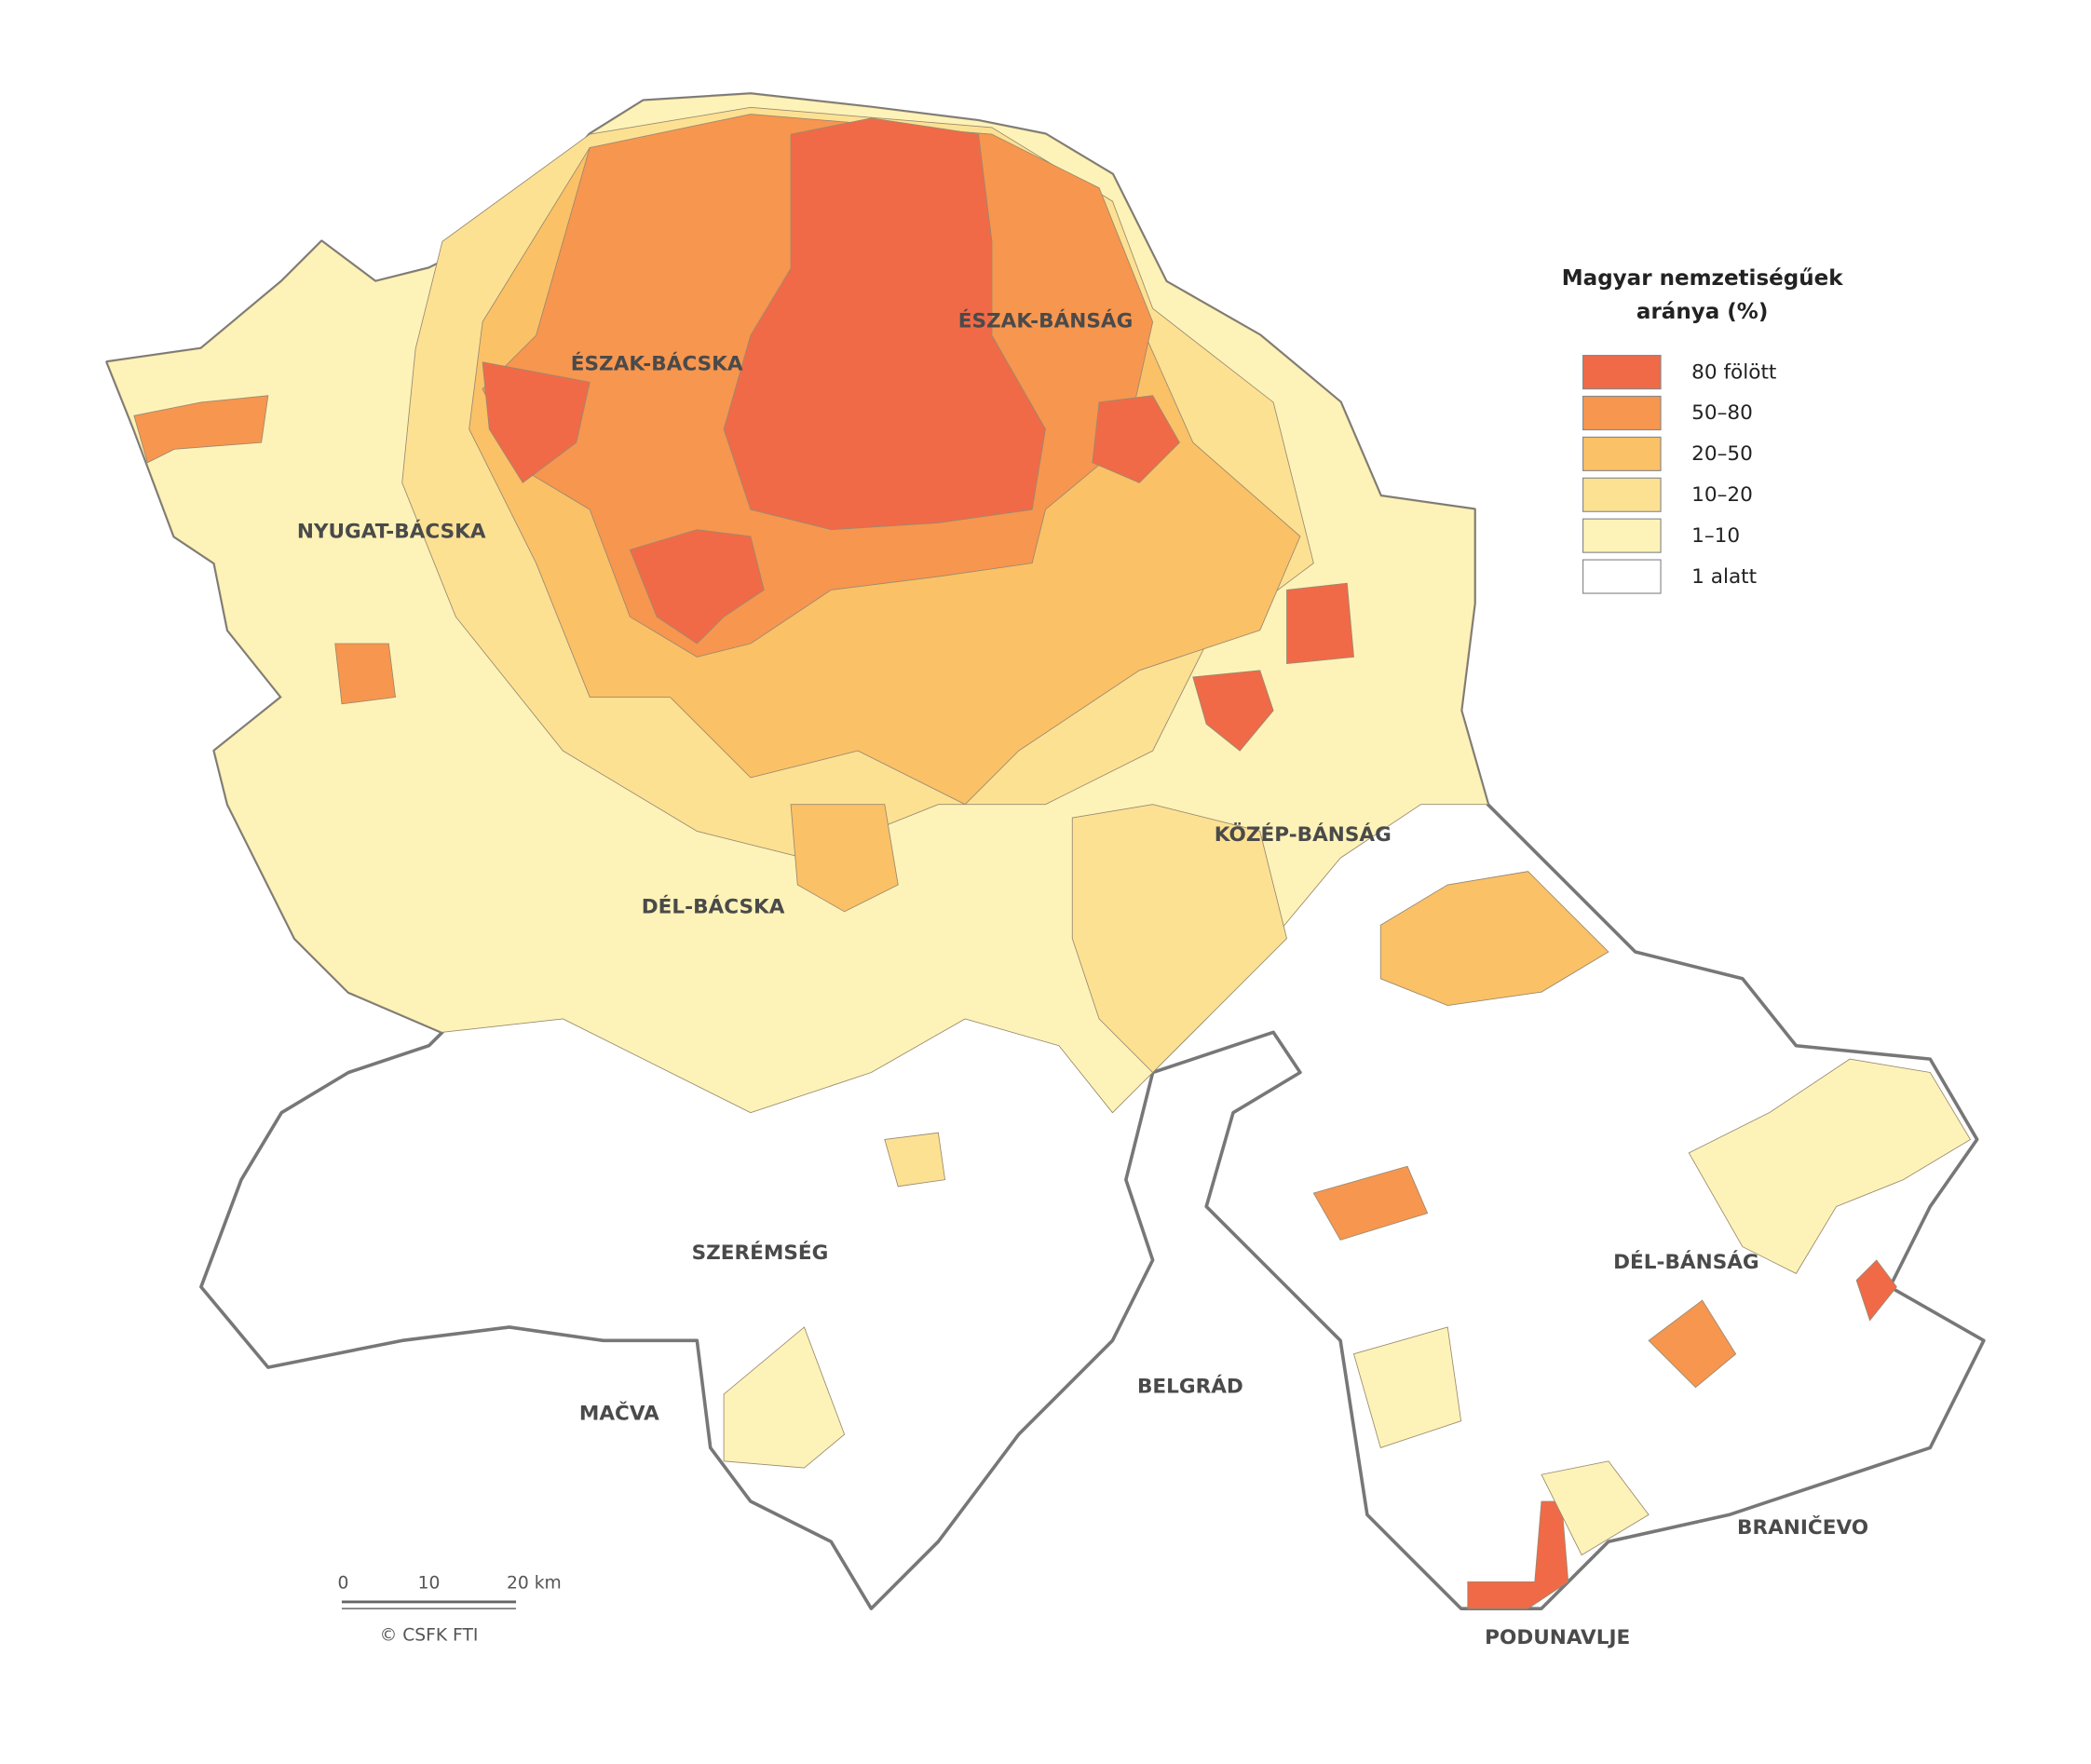 Image resolution: width=2091 pixels, height=1764 pixels. What do you see at coordinates (619, 1413) in the screenshot?
I see `region-label: MAČVA` at bounding box center [619, 1413].